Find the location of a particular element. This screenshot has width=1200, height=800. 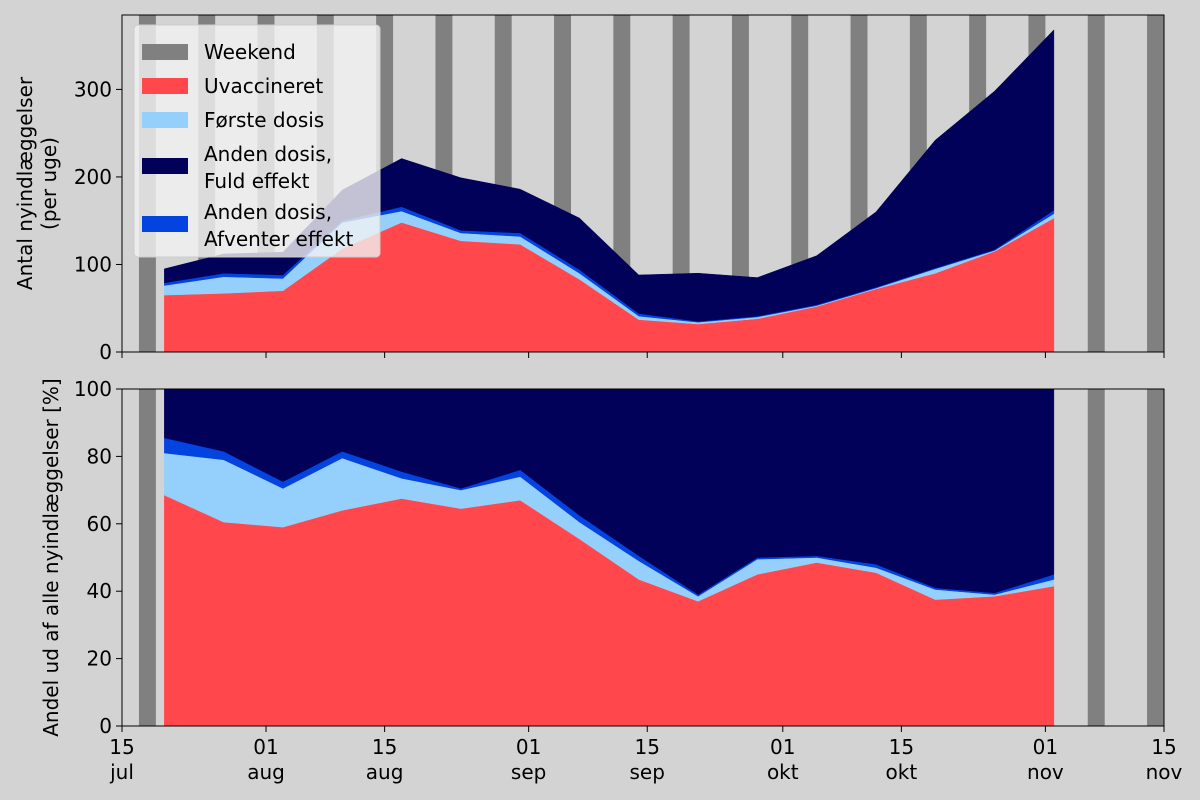

y-tick-label: 20 is located at coordinates (99, 659).